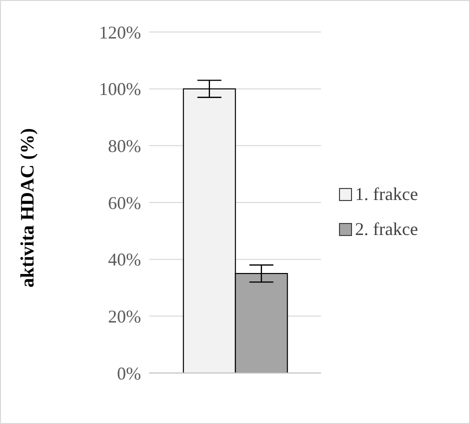  Describe the element at coordinates (386, 229) in the screenshot. I see `legend-label: 2. frakce` at that location.